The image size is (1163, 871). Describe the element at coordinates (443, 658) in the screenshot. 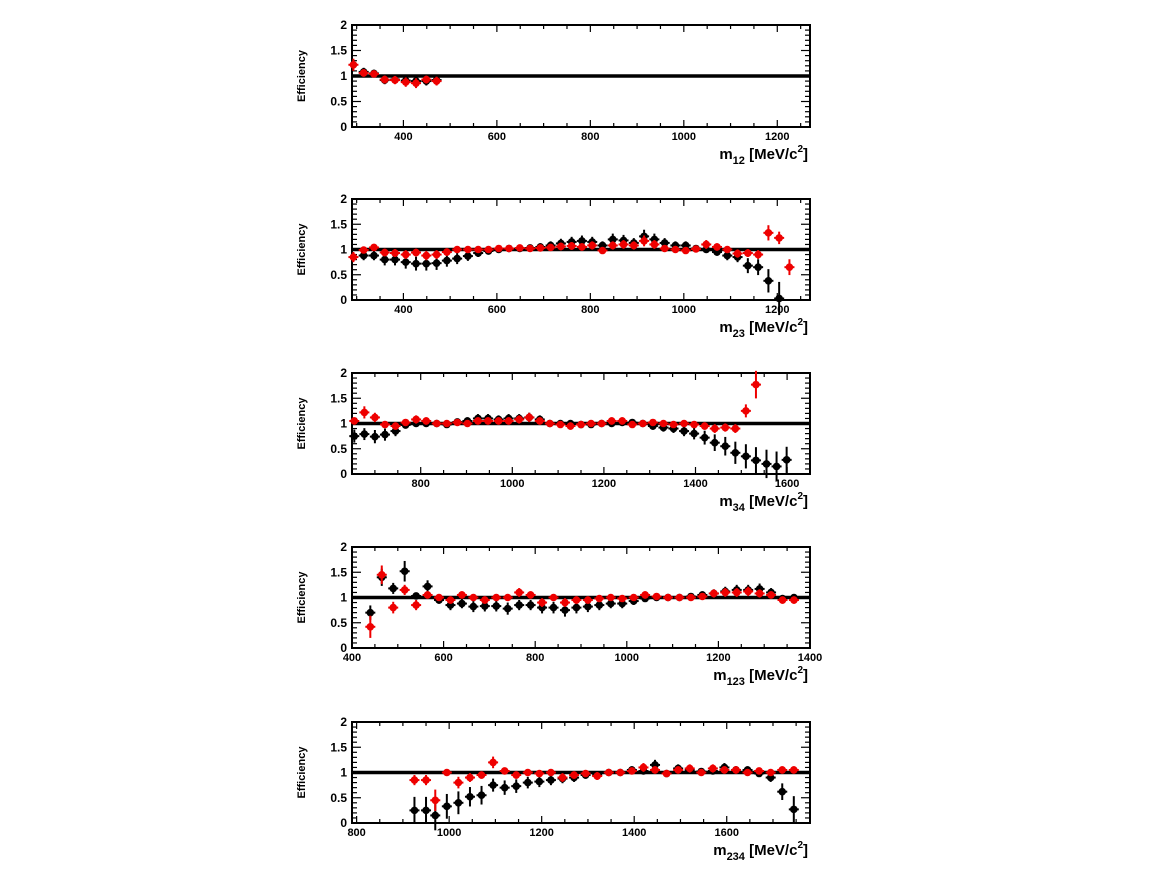

I see `x-tick-label: 600` at that location.